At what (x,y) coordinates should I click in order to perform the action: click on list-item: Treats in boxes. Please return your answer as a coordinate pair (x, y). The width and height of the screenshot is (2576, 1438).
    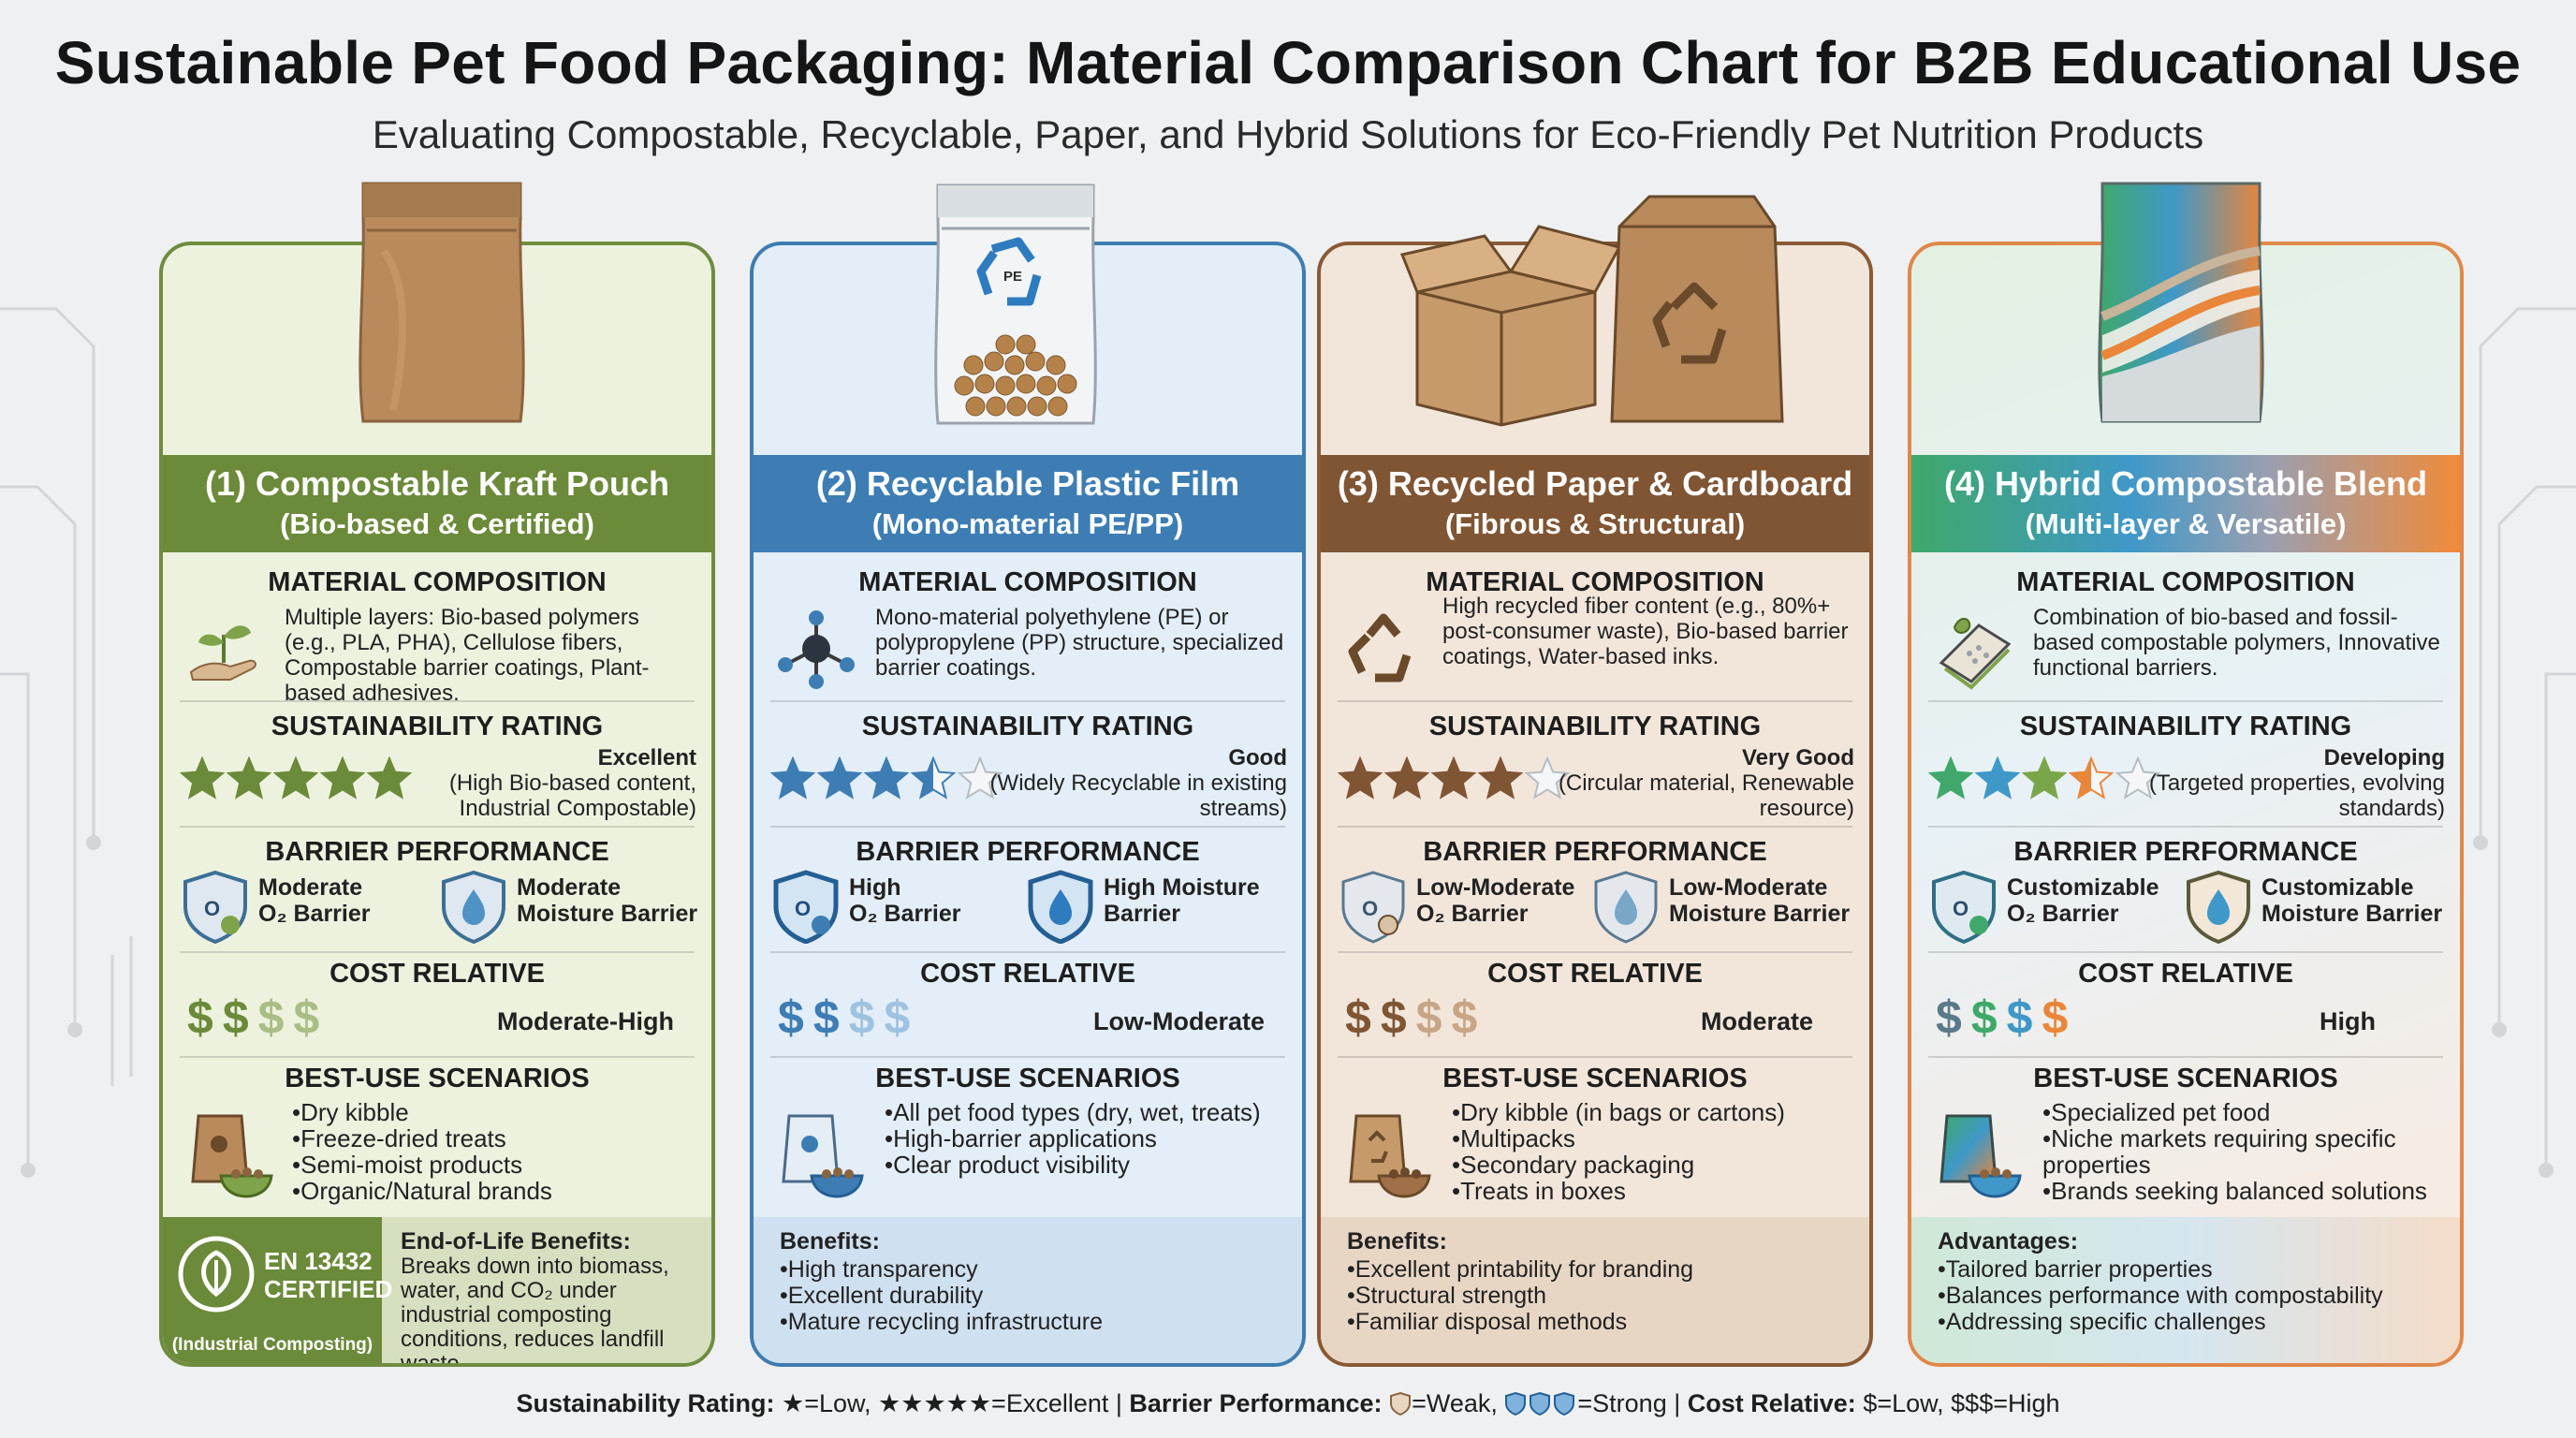
    Looking at the image, I should click on (1658, 1191).